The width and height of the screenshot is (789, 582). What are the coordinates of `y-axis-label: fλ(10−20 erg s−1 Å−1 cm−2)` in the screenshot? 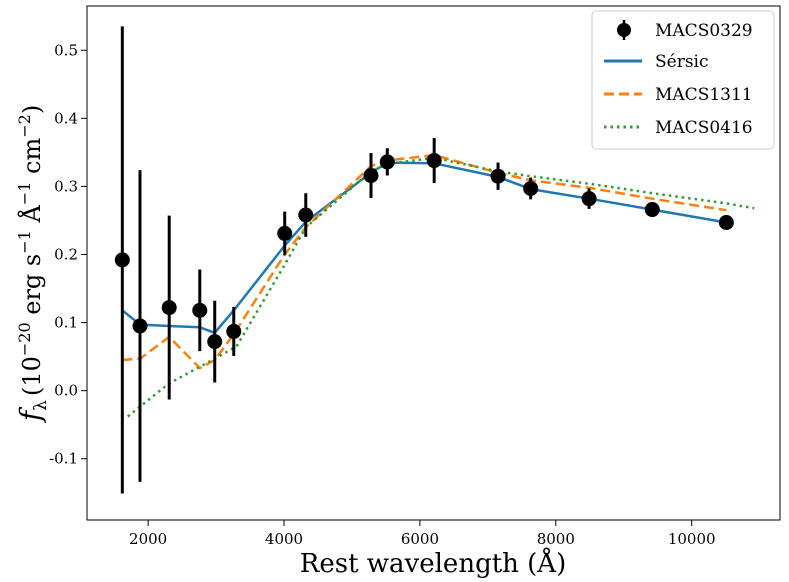 It's located at (32, 264).